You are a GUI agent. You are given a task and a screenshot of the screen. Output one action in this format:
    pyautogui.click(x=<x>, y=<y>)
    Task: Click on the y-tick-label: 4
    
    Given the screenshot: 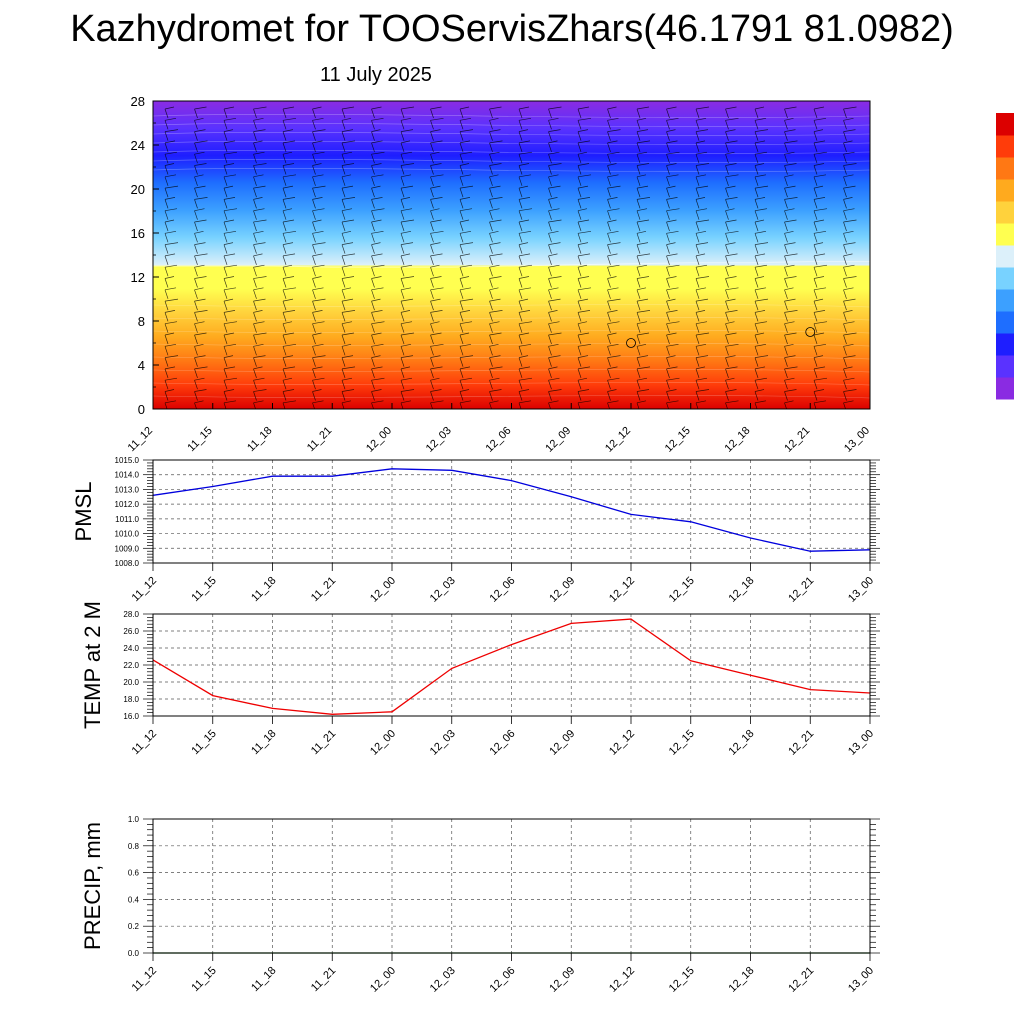 What is the action you would take?
    pyautogui.click(x=141, y=365)
    